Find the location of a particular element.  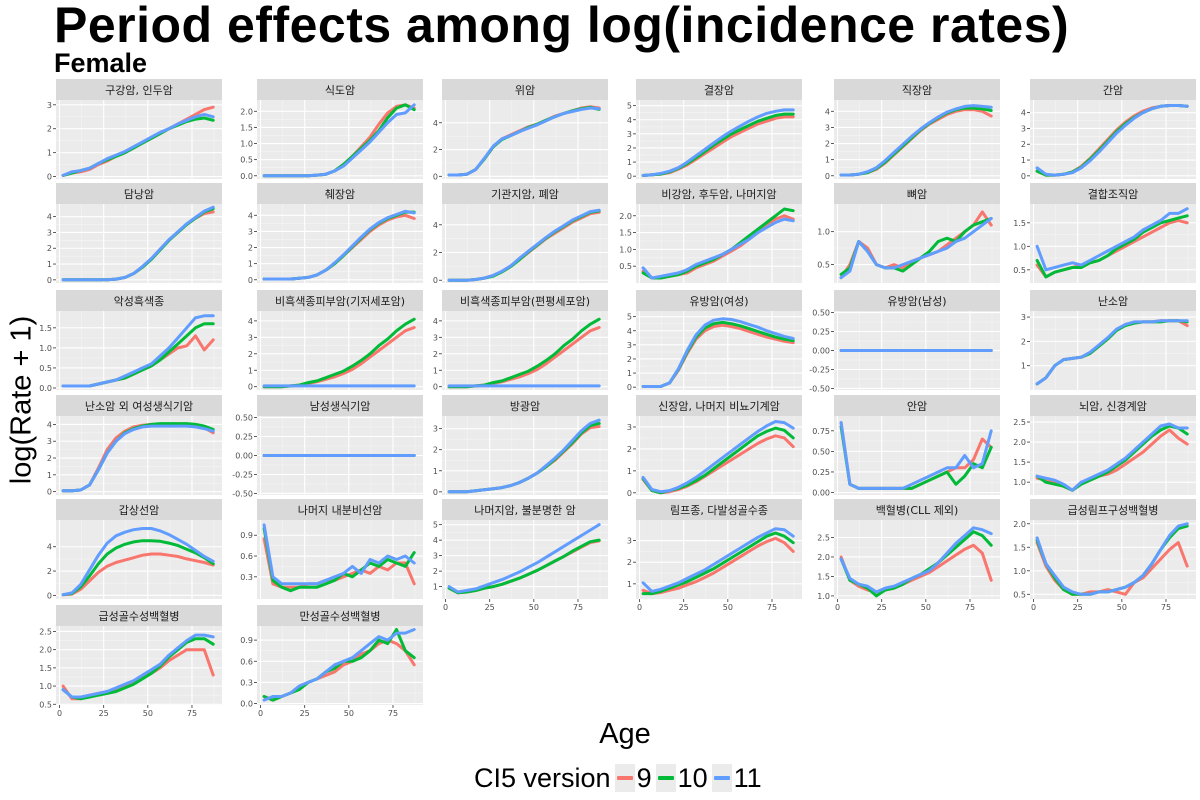

facet-strip-label: 나머지 내분비선암 is located at coordinates (340, 510).